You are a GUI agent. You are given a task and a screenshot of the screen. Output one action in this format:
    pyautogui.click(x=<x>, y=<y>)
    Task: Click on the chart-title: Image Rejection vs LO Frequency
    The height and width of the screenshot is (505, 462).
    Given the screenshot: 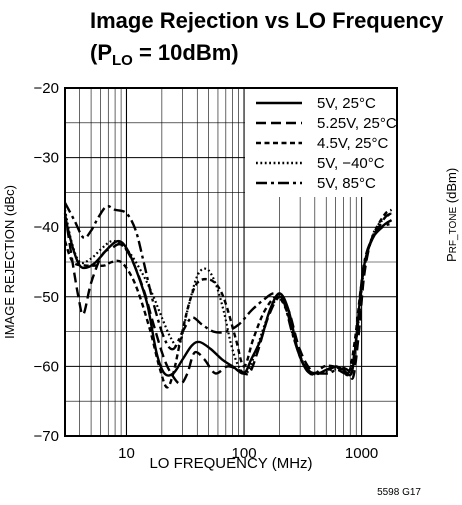 What is the action you would take?
    pyautogui.click(x=267, y=20)
    